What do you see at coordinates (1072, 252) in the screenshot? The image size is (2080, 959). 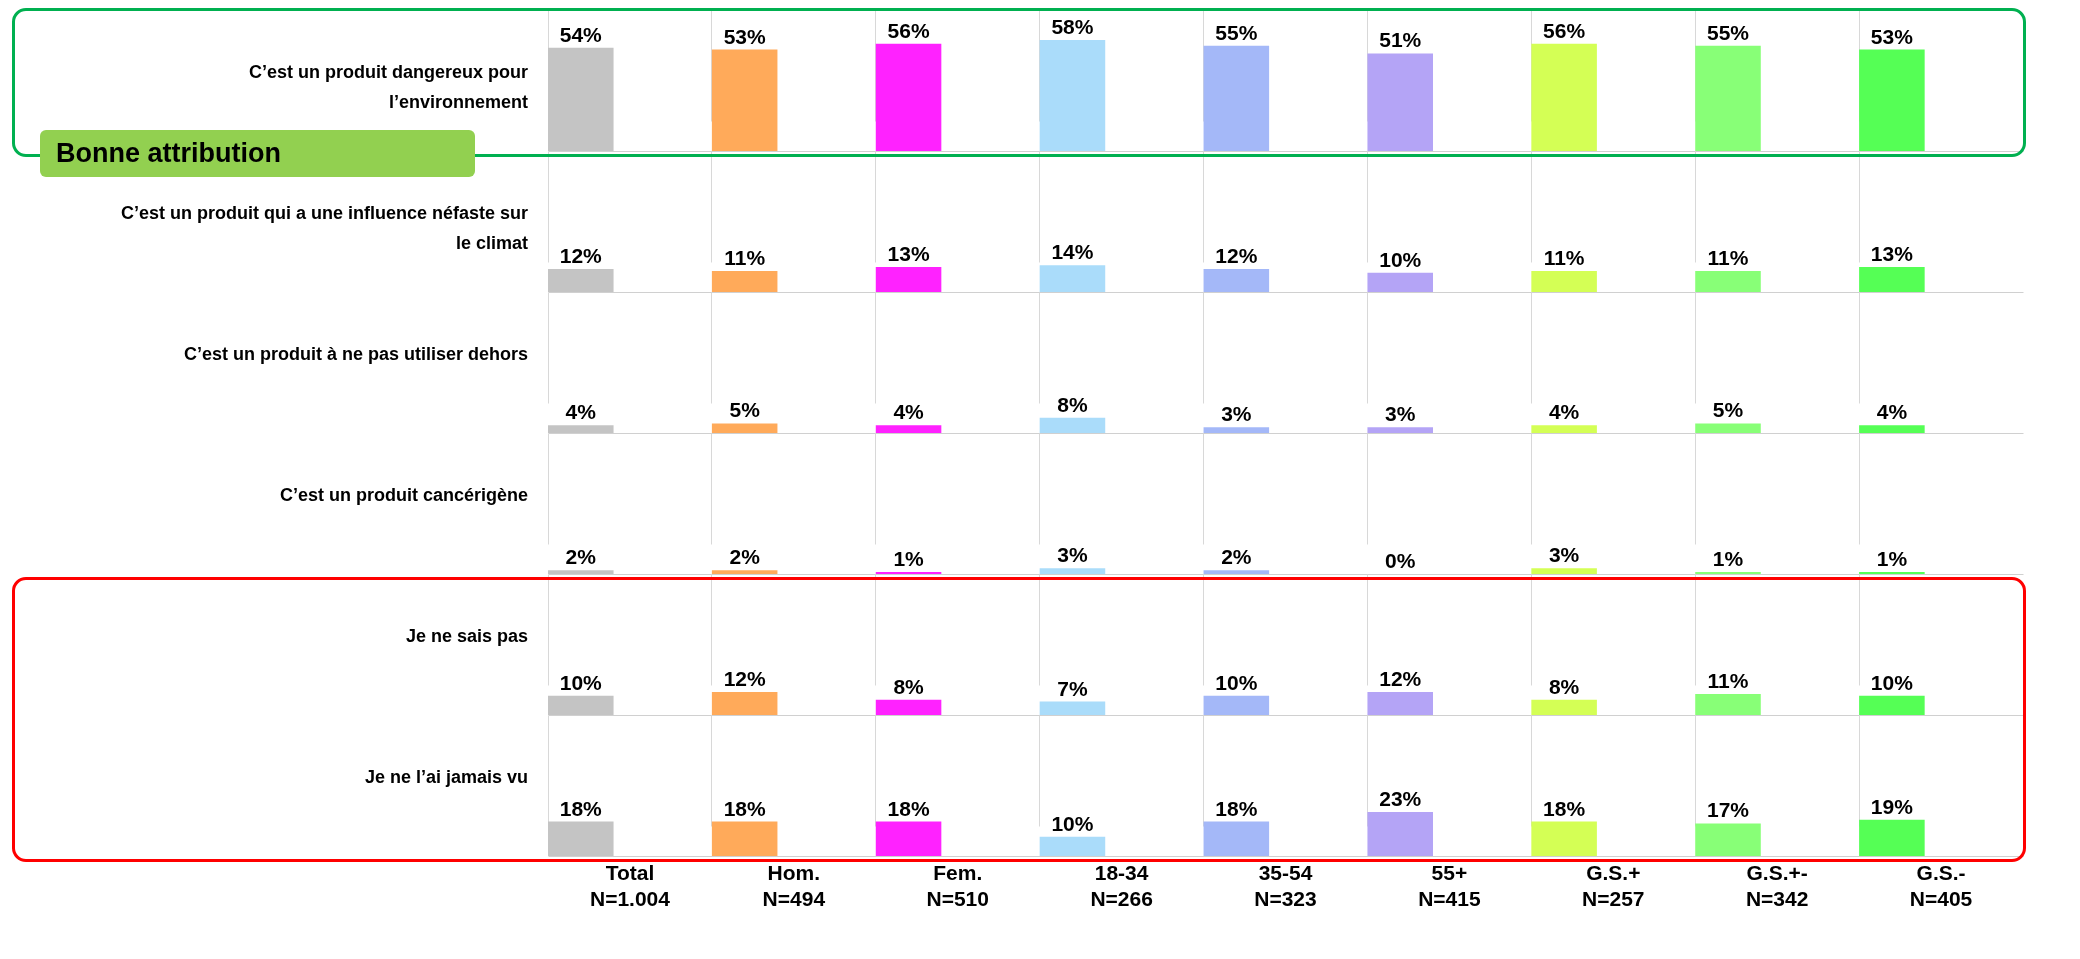 I see `data-label: 14%` at bounding box center [1072, 252].